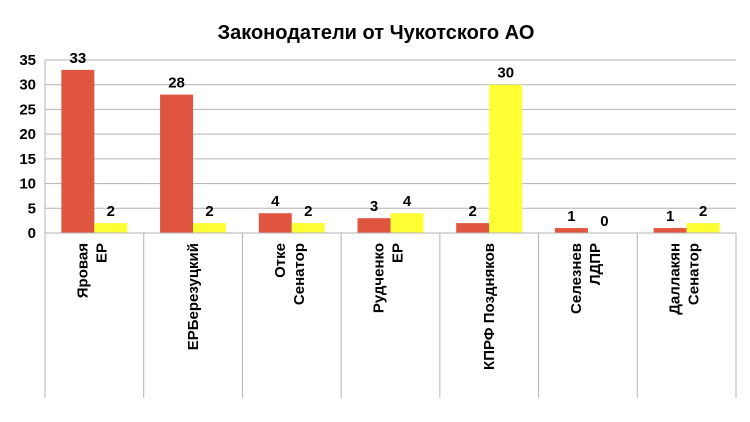 The image size is (750, 422). Describe the element at coordinates (27, 184) in the screenshot. I see `y-tick-label: 10` at that location.